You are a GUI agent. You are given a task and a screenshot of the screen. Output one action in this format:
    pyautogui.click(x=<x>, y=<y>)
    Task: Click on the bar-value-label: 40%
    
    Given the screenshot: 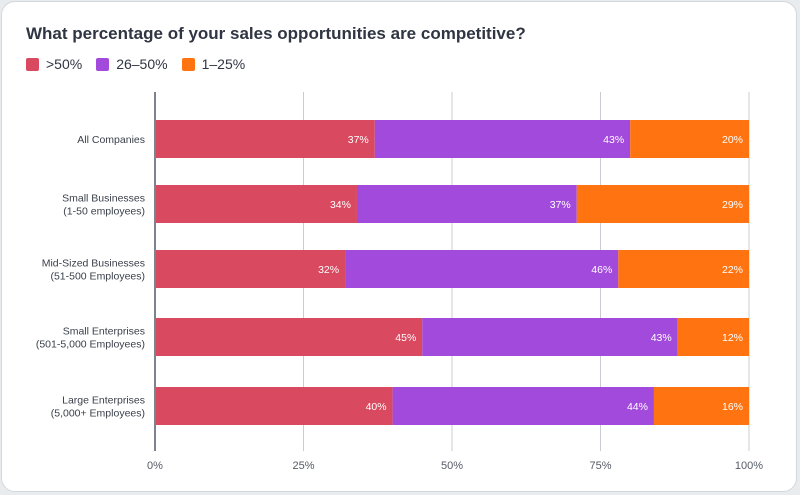 What is the action you would take?
    pyautogui.click(x=376, y=407)
    